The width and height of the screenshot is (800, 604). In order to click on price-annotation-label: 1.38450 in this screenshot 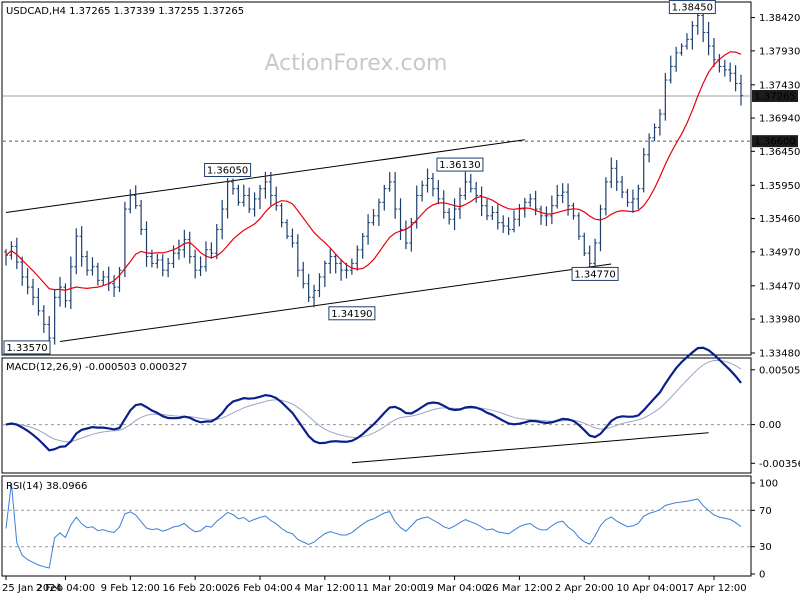, I will do `click(692, 8)`.